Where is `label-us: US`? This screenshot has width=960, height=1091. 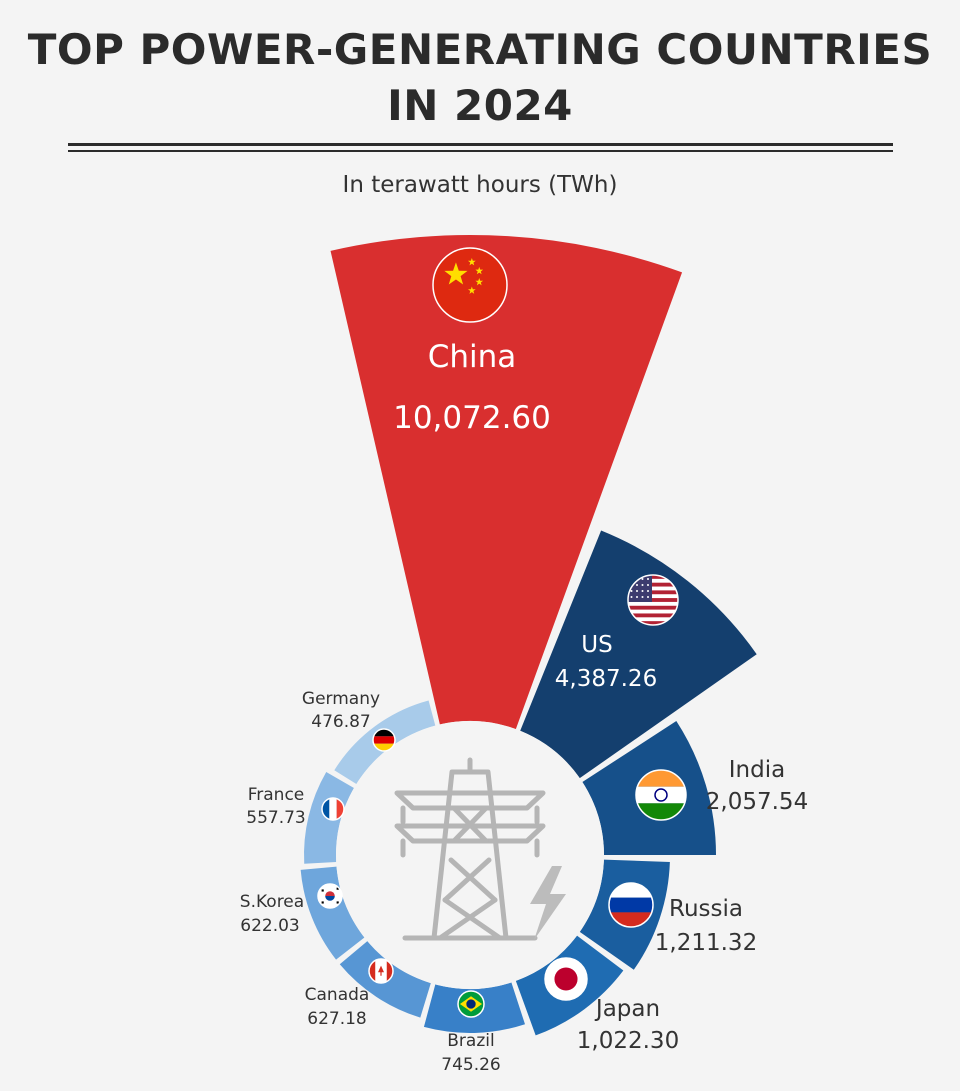
label-us: US is located at coordinates (596, 645).